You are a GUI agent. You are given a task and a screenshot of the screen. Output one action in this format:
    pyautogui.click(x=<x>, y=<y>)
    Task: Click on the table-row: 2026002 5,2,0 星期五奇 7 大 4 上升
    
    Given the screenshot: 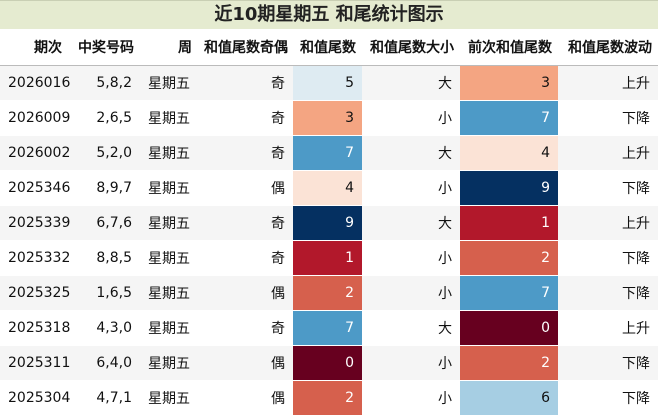 What is the action you would take?
    pyautogui.click(x=329, y=153)
    